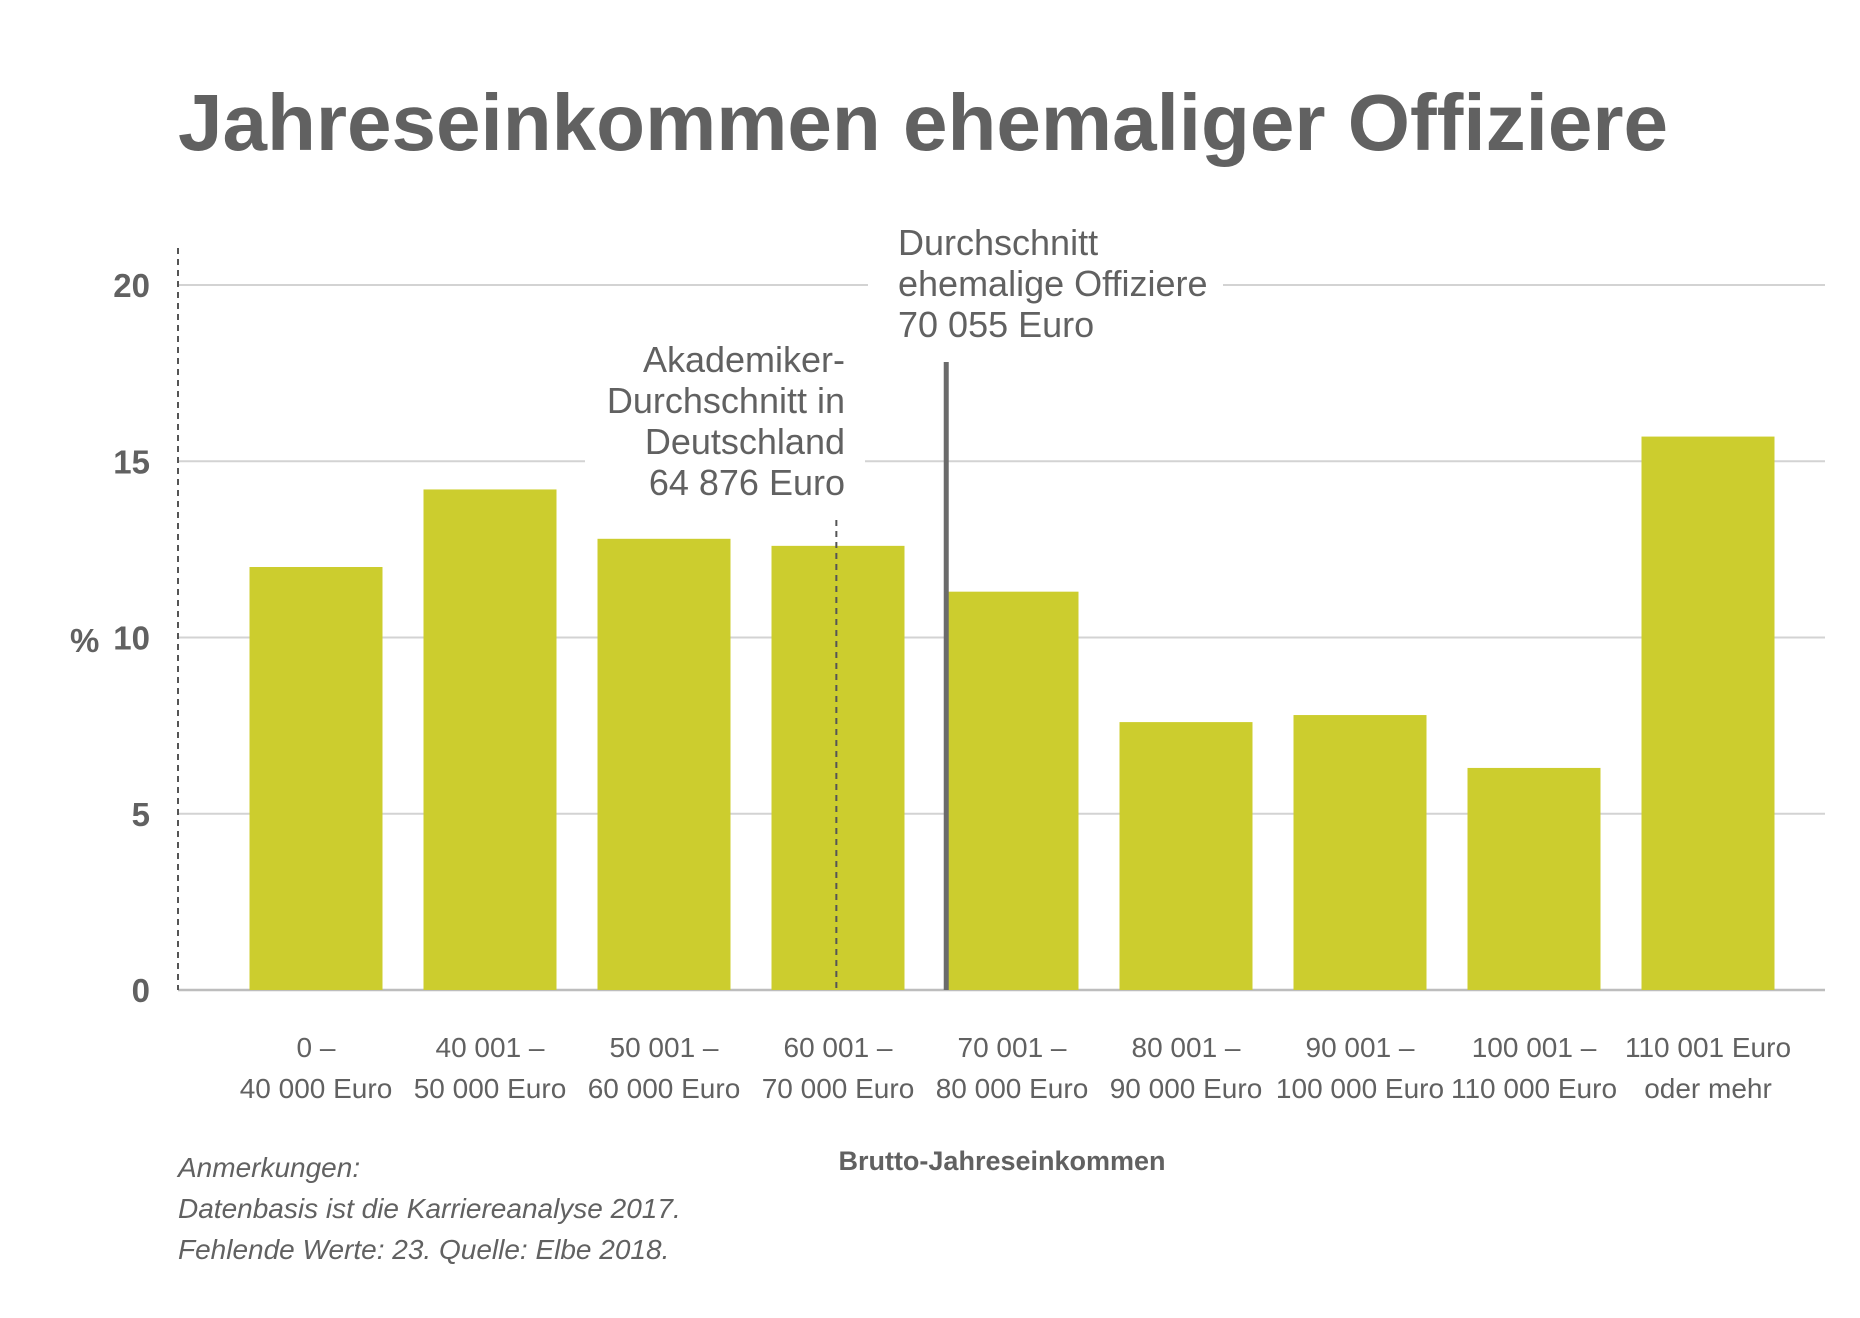  I want to click on x-tick-label: 40 001 –, so click(490, 1047).